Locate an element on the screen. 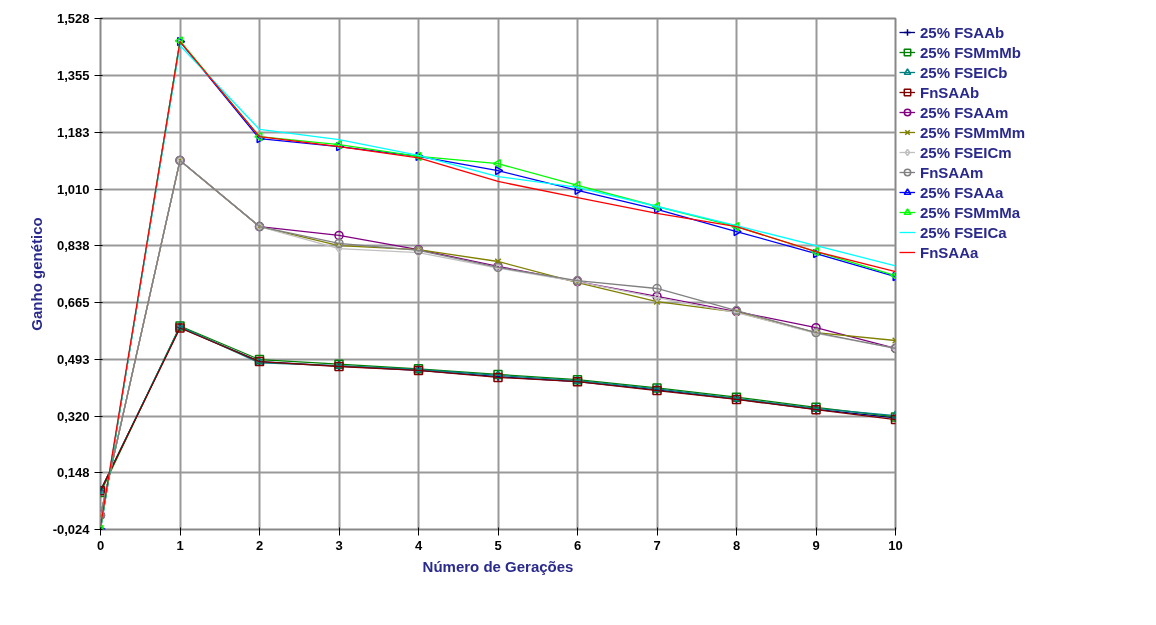 The width and height of the screenshot is (1156, 625). legend-label: 25% FSAAm is located at coordinates (964, 112).